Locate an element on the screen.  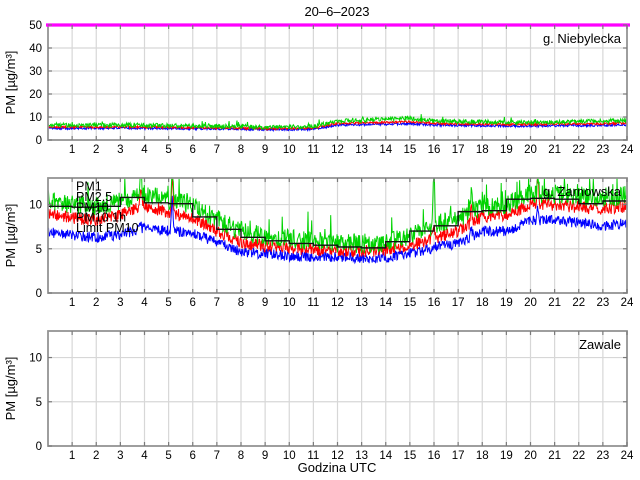
station-label-niebylecka: g. Niebylecka is located at coordinates (582, 38).